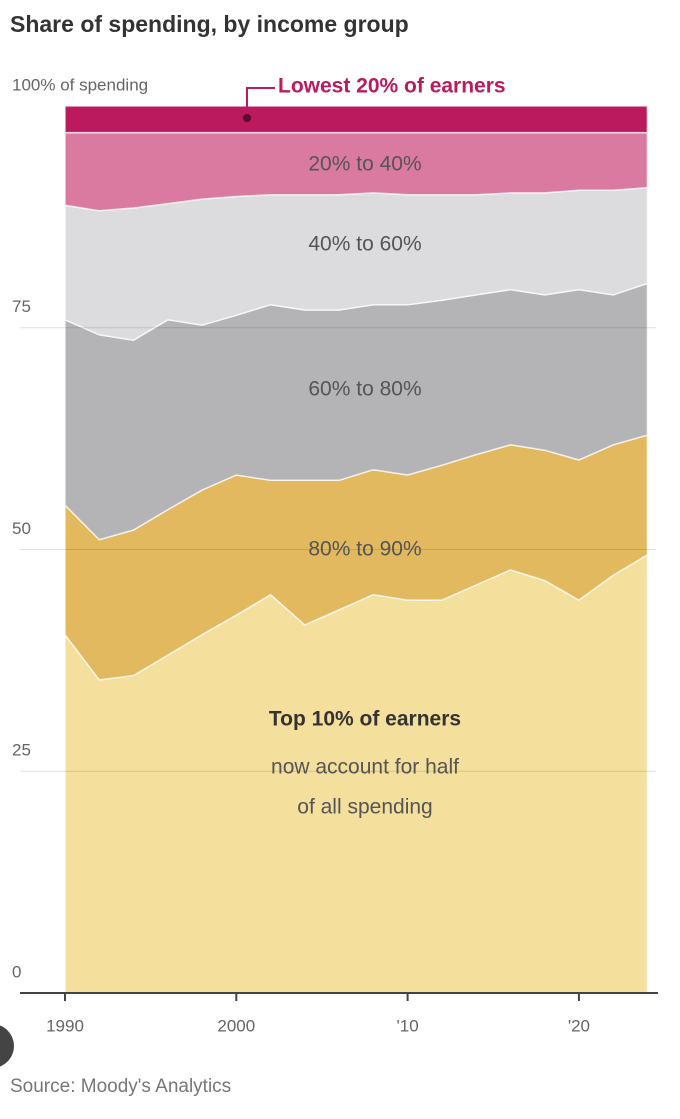  What do you see at coordinates (21, 306) in the screenshot?
I see `y-tick-label: 75` at bounding box center [21, 306].